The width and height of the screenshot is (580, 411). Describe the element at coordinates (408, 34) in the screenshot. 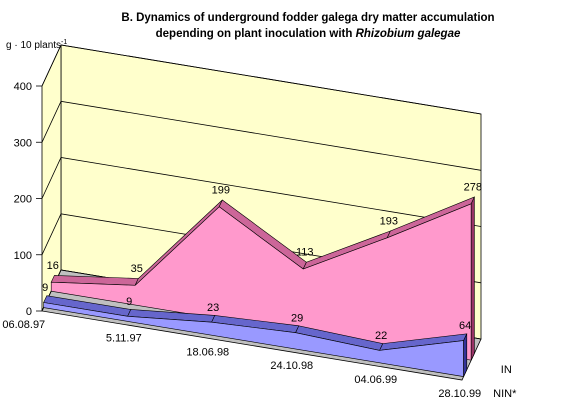

I see `chart-subtitle-italic: Rhizobium galegae` at that location.